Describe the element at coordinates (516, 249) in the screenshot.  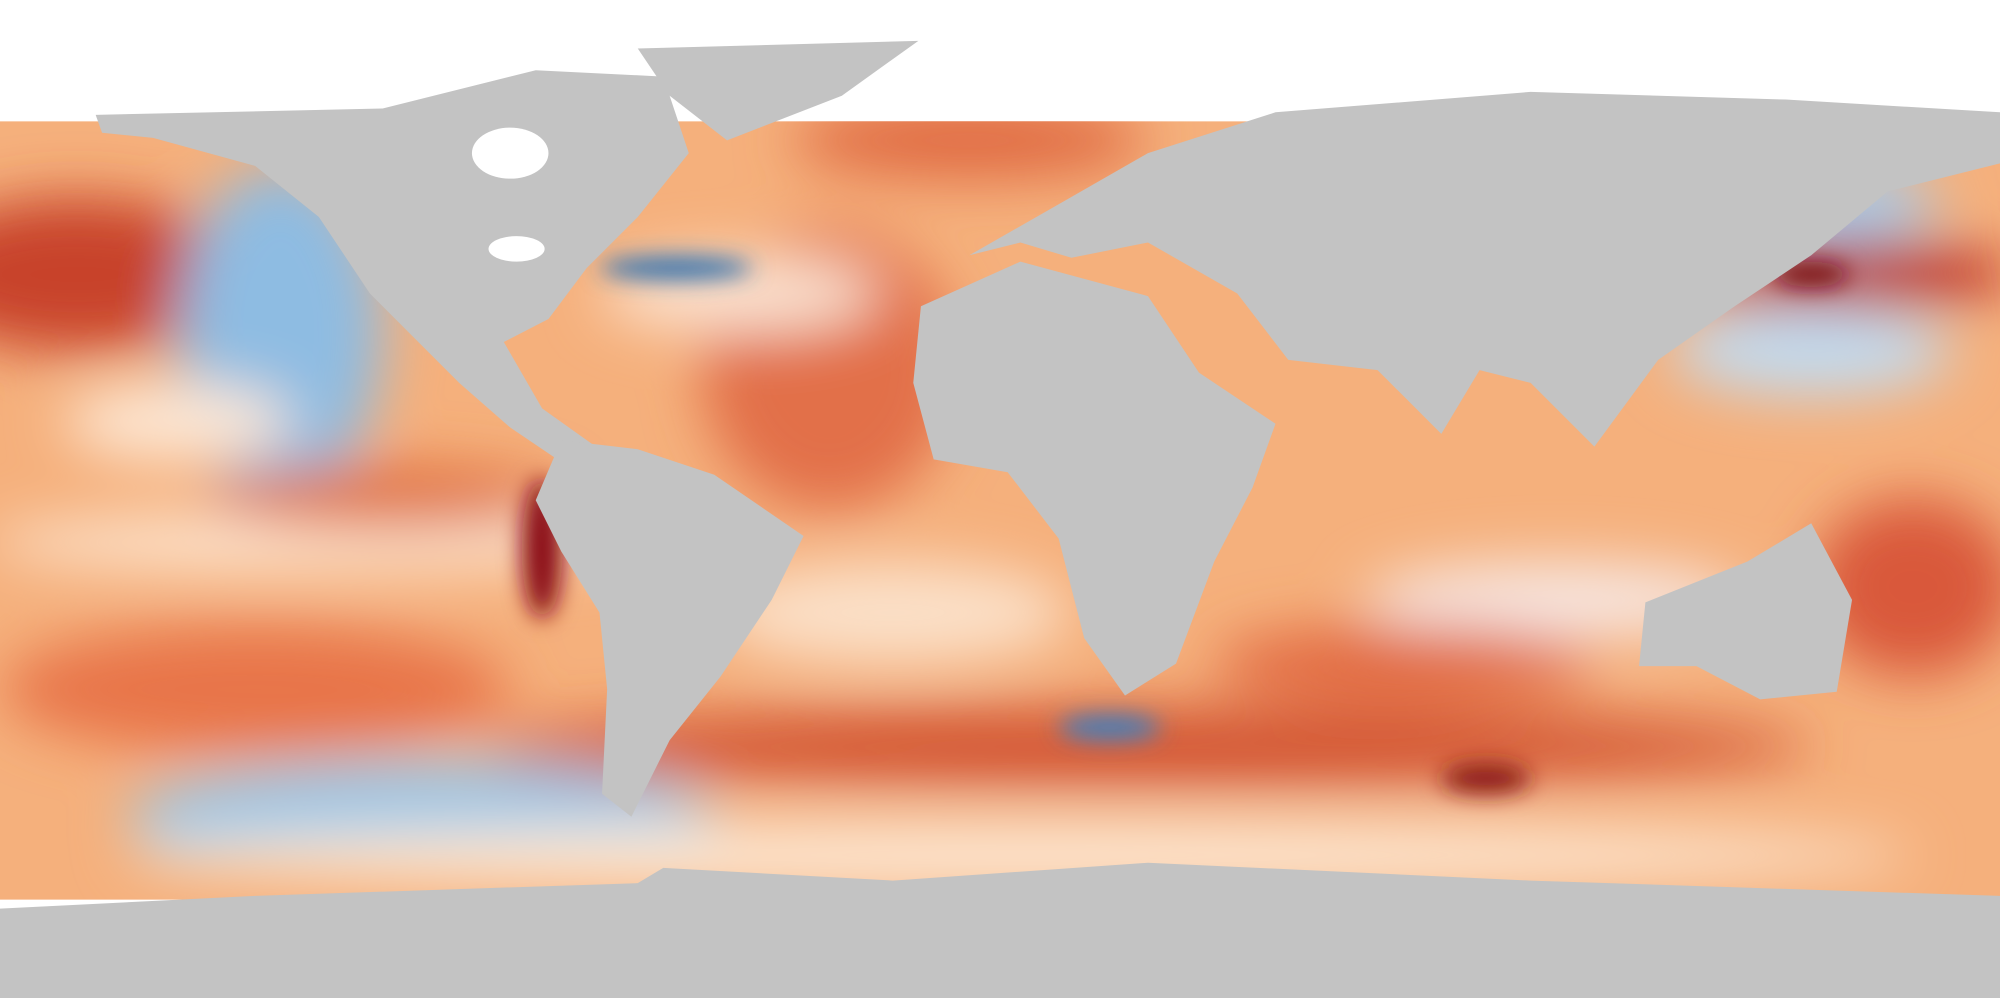
I see `great-lakes` at that location.